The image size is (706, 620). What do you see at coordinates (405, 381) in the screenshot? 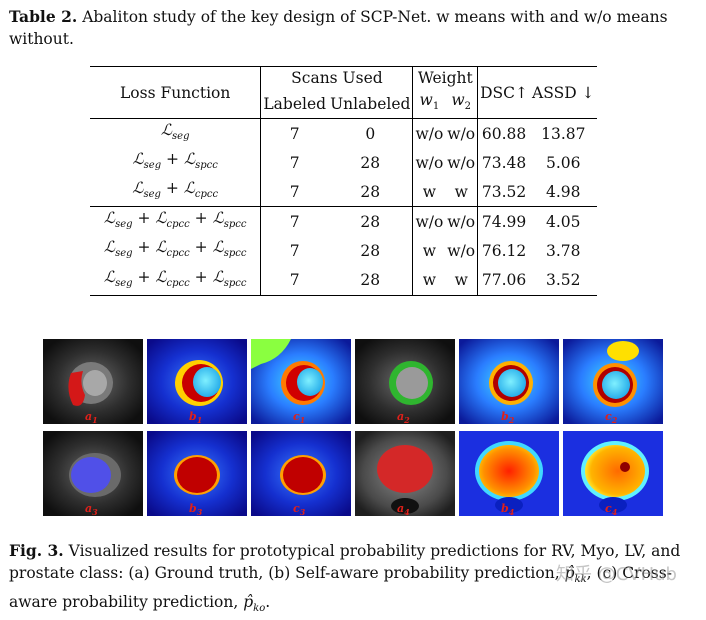
I see `panel-a2` at bounding box center [405, 381].